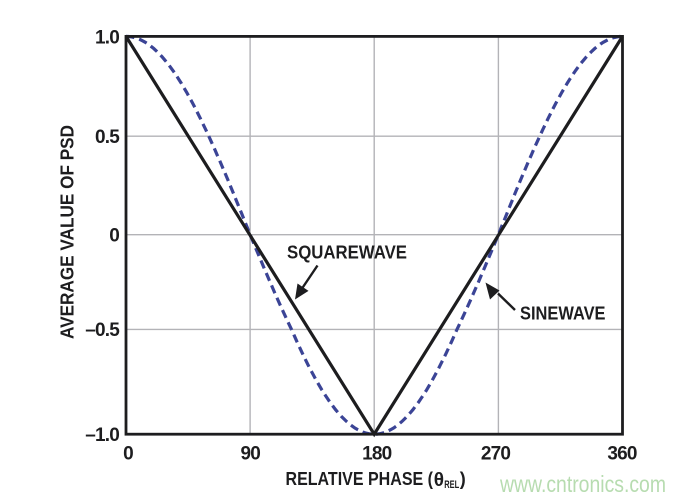  I want to click on svg-text: 0.5, so click(107, 137).